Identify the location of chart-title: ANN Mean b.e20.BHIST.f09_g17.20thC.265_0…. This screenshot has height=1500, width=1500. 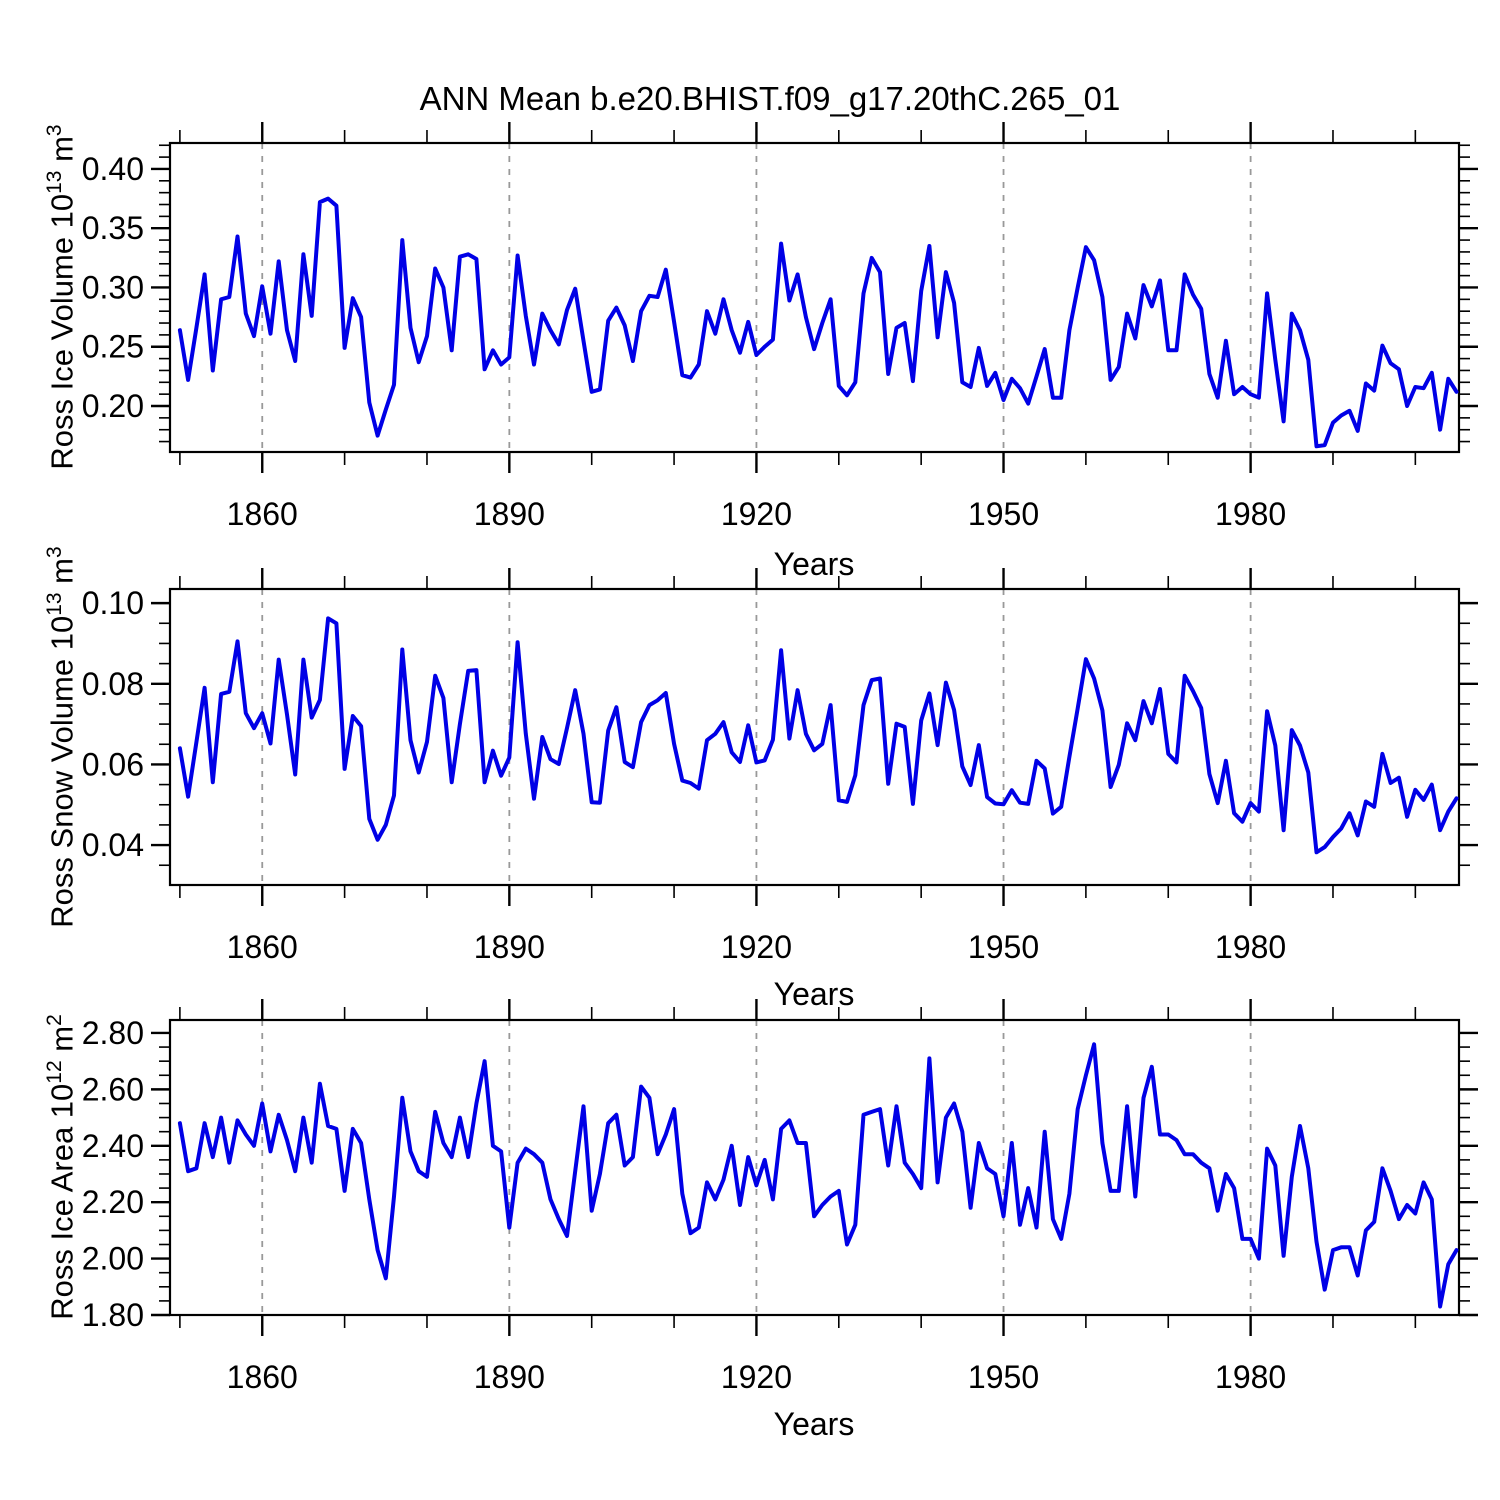
(770, 98).